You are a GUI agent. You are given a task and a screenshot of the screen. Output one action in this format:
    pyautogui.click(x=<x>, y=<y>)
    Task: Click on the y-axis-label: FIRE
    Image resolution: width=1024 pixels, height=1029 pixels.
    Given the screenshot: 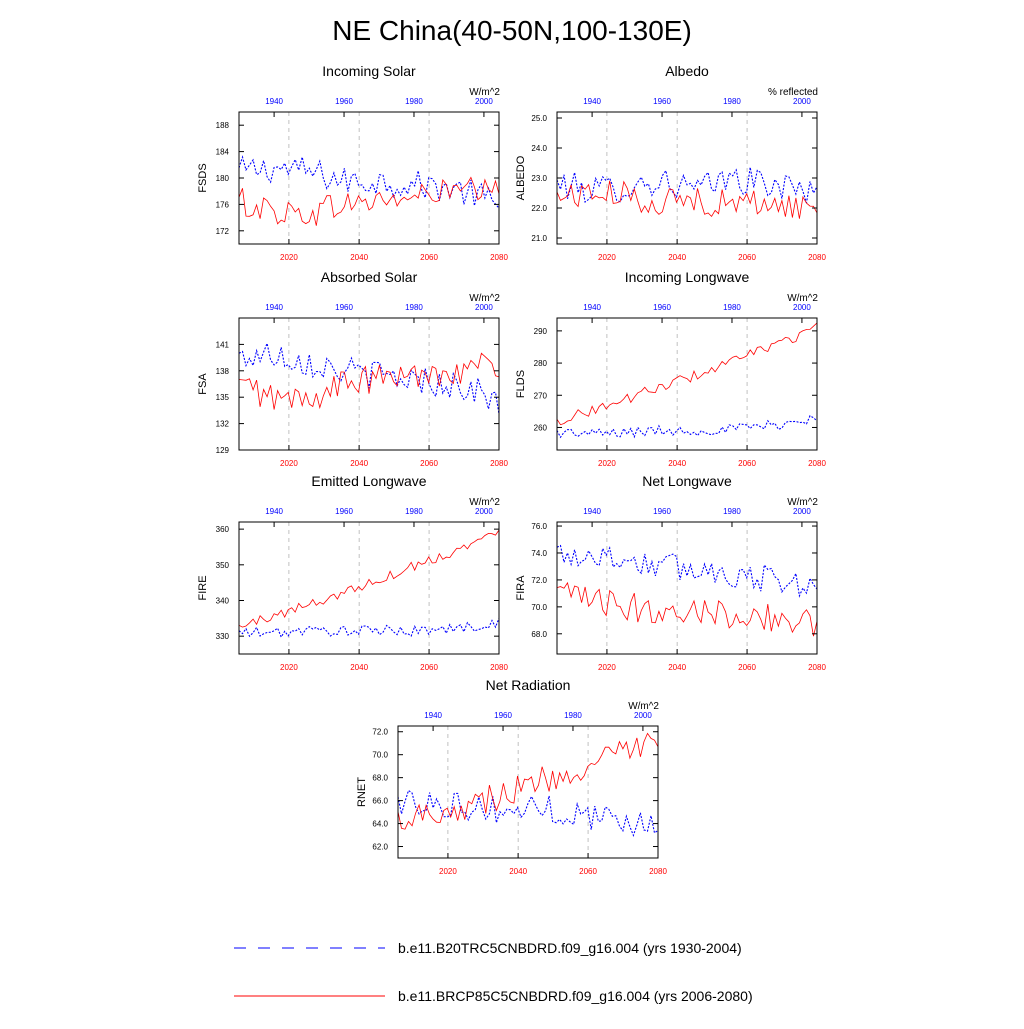 What is the action you would take?
    pyautogui.click(x=203, y=587)
    